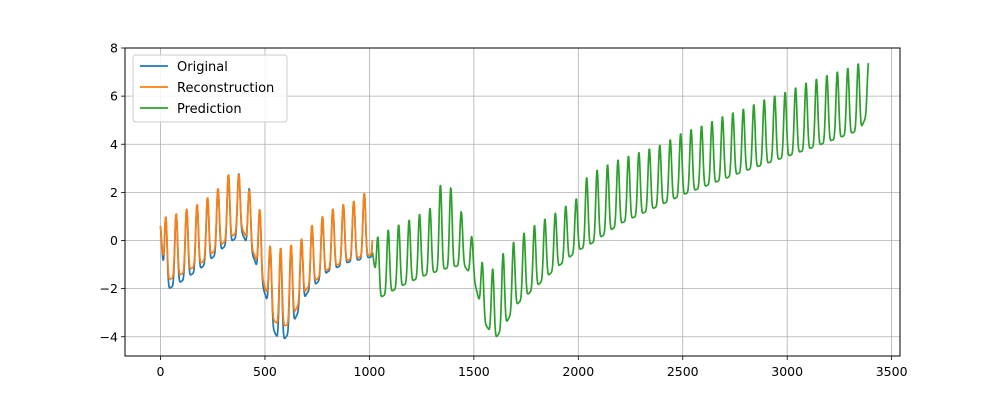 Image resolution: width=1000 pixels, height=400 pixels. I want to click on x-tick-label: 2500, so click(683, 371).